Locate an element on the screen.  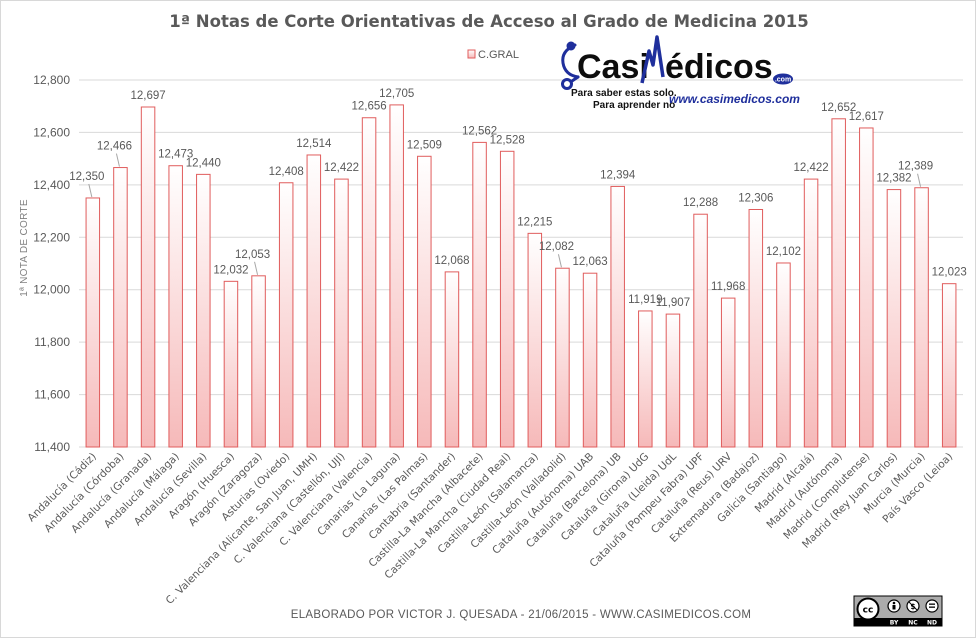
y-tick-label: 12,600 is located at coordinates (51, 132).